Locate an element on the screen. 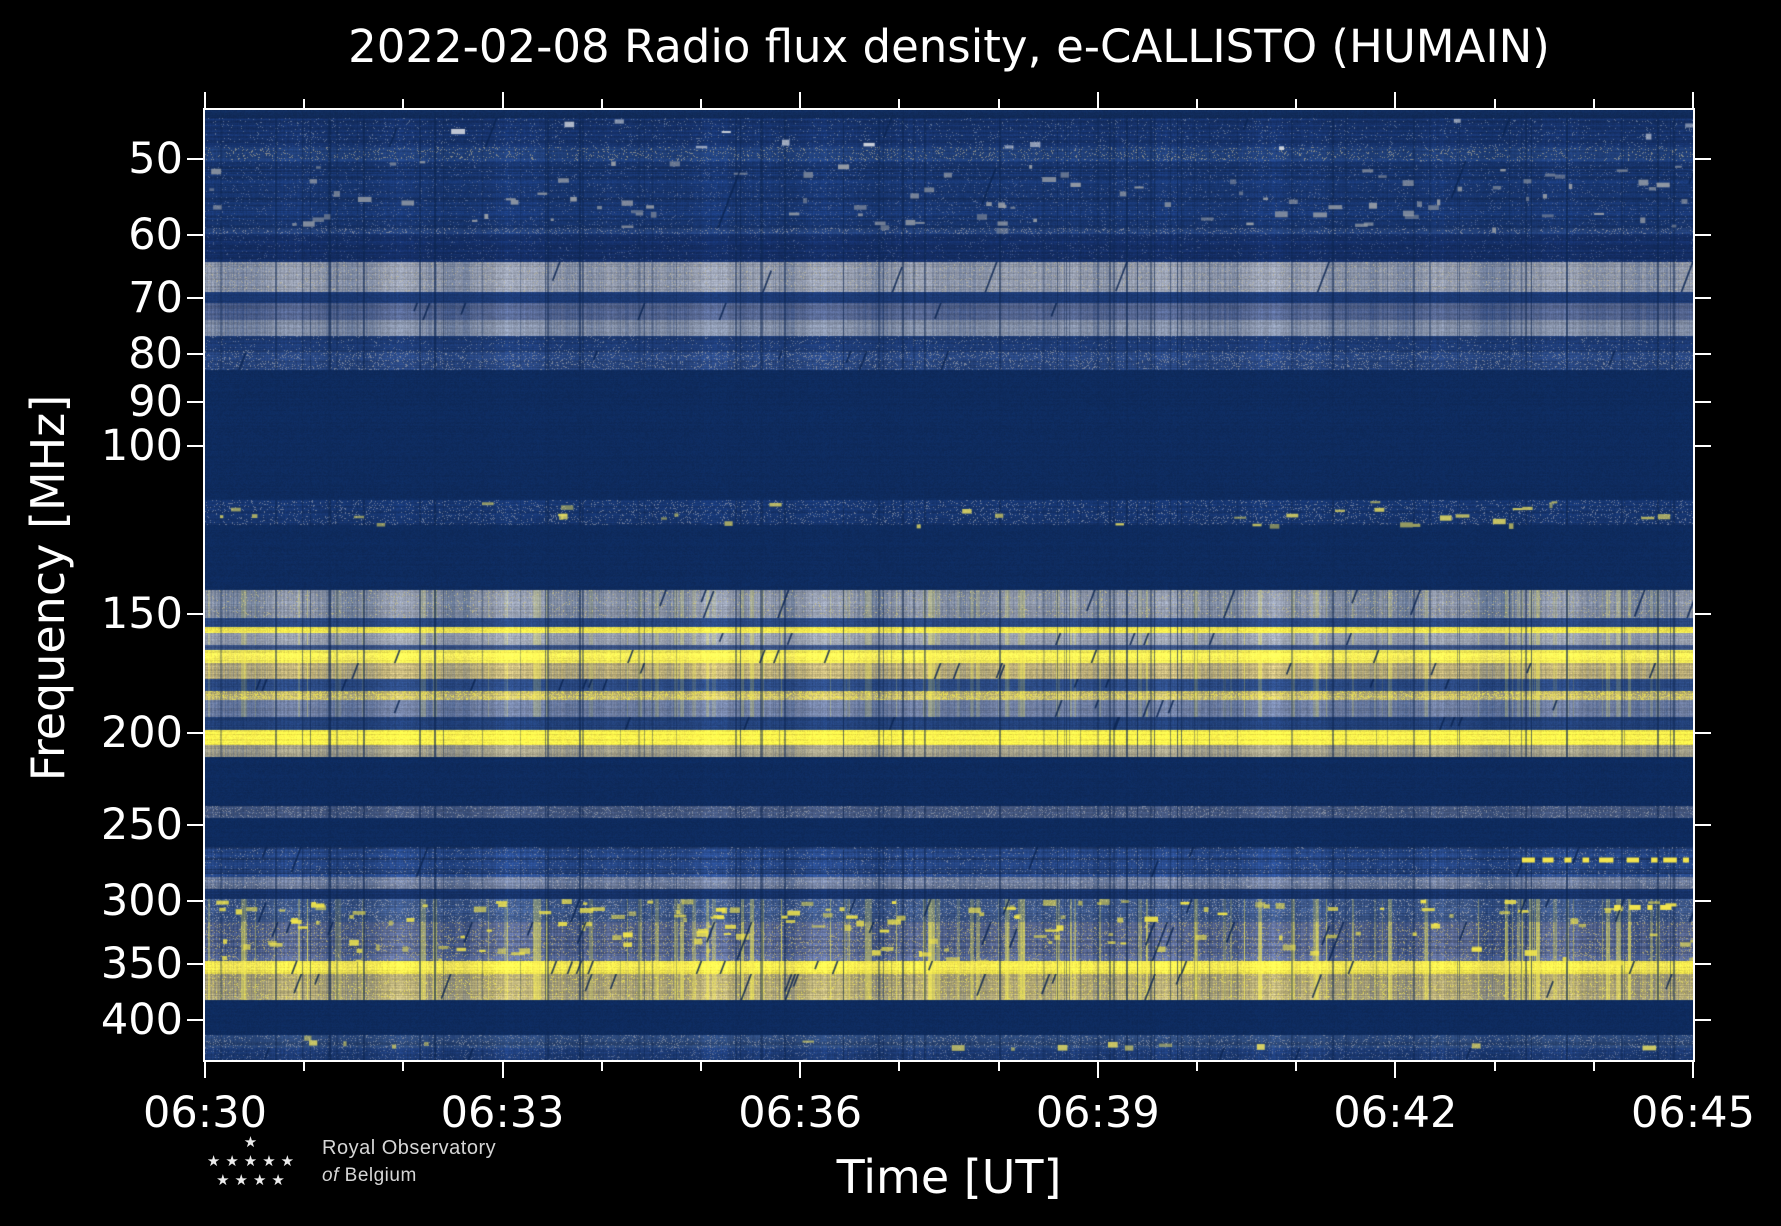 The width and height of the screenshot is (1781, 1226). y-tick-label: 80 is located at coordinates (155, 354).